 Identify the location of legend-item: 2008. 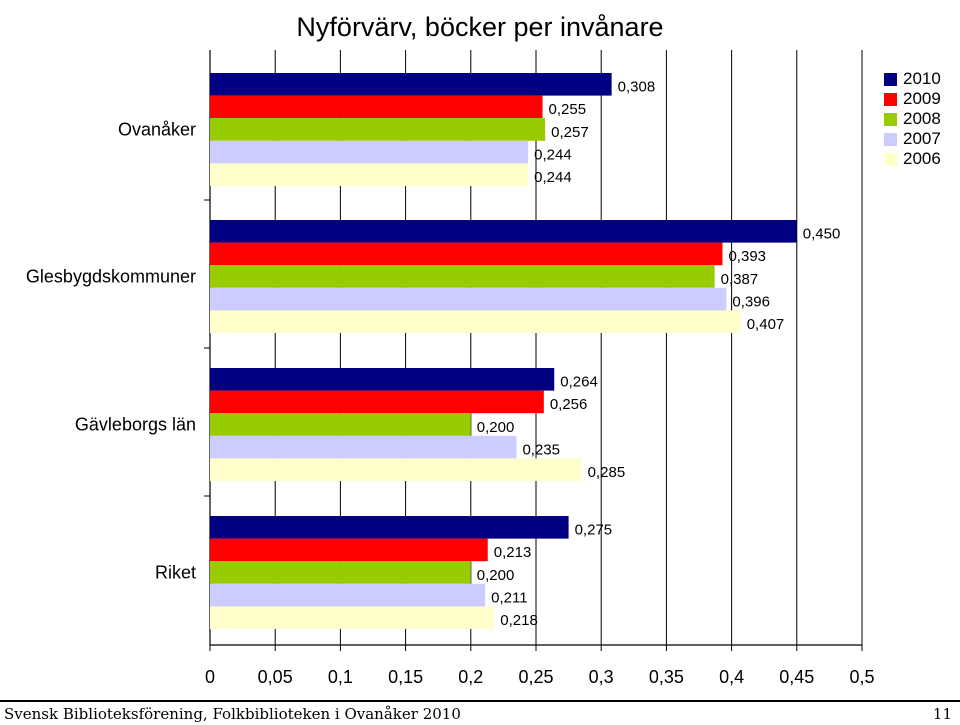
(912, 119).